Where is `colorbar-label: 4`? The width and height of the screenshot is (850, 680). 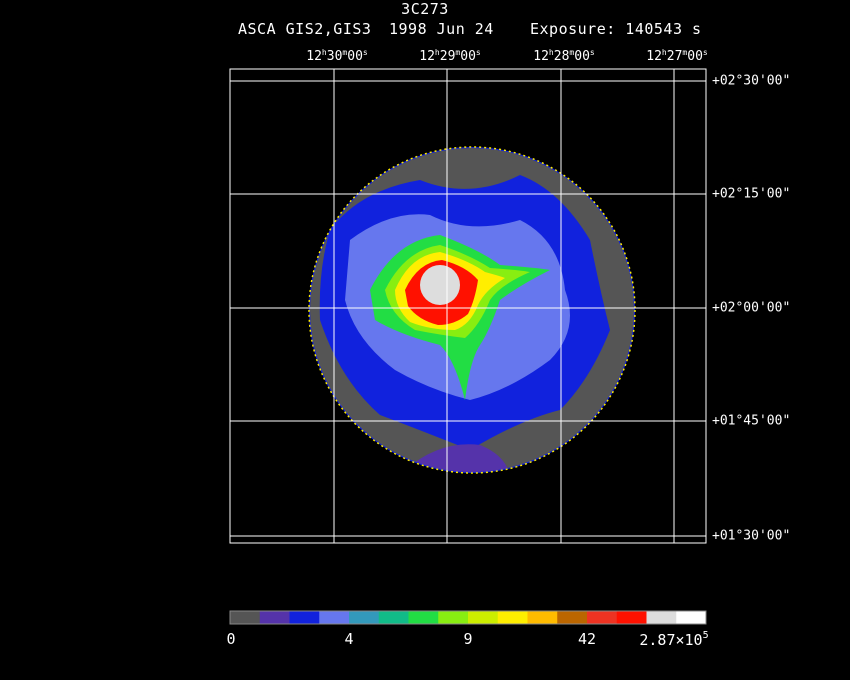 colorbar-label: 4 is located at coordinates (349, 639).